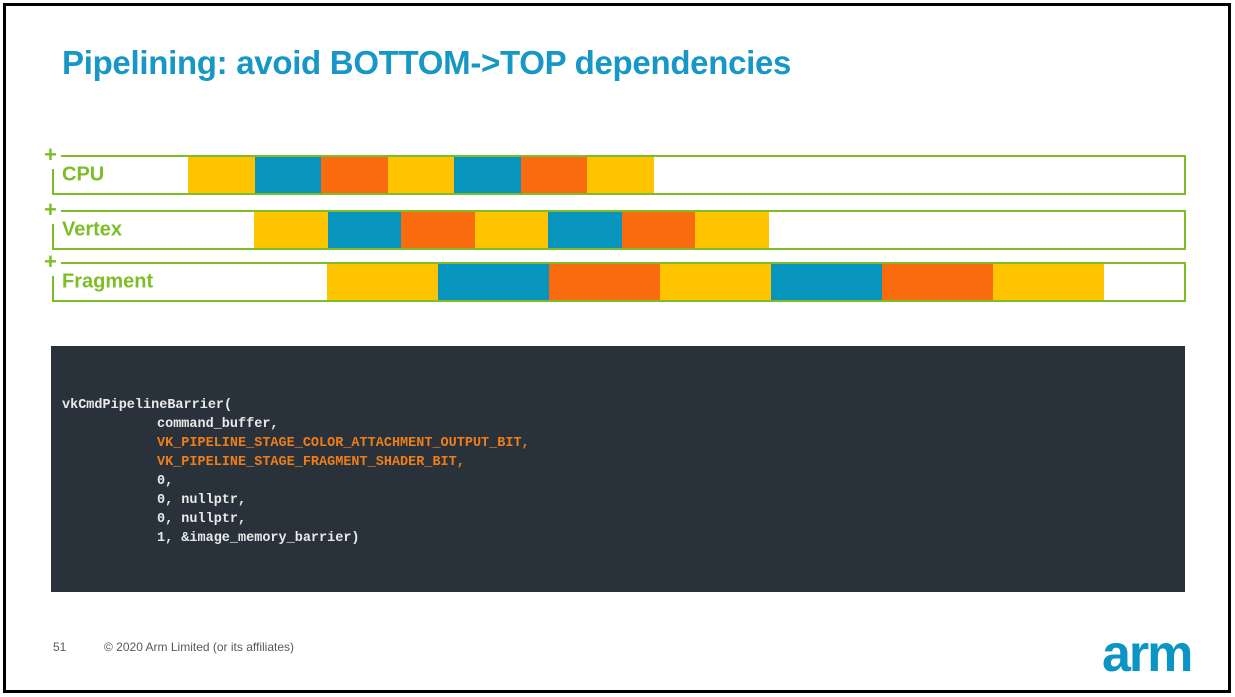 The height and width of the screenshot is (697, 1235). I want to click on code-line: command_buffer,, so click(218, 424).